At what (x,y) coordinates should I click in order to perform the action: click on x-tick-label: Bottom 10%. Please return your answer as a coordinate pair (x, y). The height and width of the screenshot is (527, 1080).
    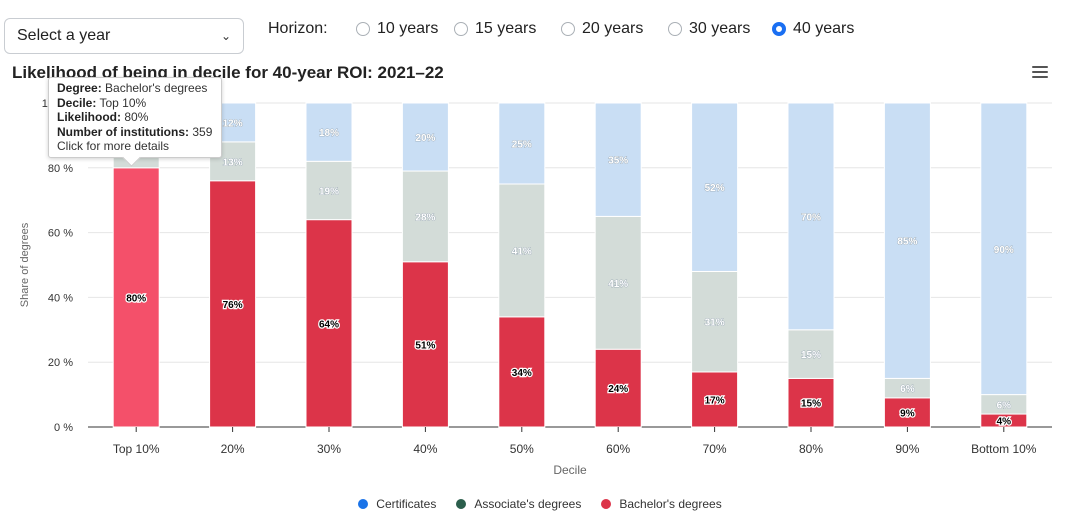
    Looking at the image, I should click on (1004, 449).